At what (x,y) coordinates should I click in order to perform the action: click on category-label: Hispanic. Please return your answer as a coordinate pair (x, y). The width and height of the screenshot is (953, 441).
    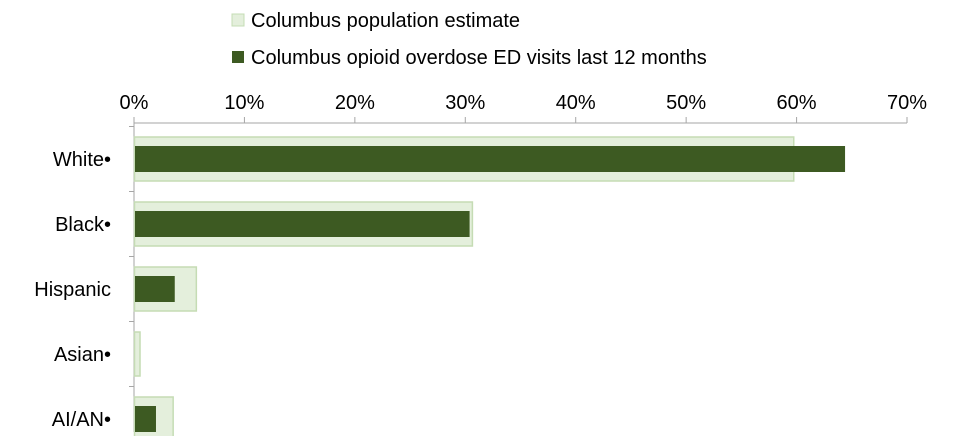
    Looking at the image, I should click on (72, 290).